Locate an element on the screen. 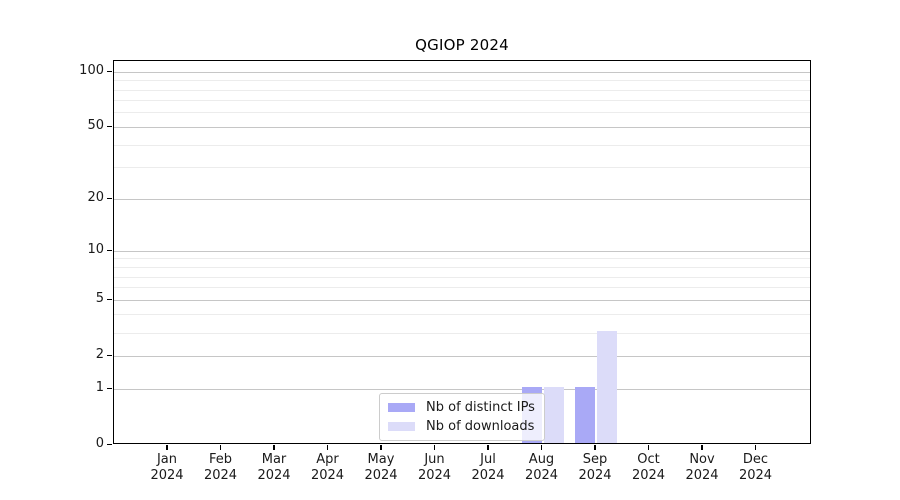 This screenshot has height=500, width=900. y-axis-tick-label: 5 is located at coordinates (99, 299).